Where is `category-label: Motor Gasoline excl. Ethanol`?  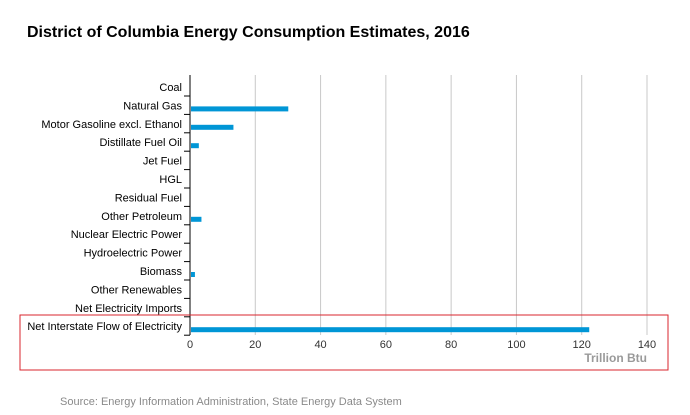 category-label: Motor Gasoline excl. Ethanol is located at coordinates (111, 125).